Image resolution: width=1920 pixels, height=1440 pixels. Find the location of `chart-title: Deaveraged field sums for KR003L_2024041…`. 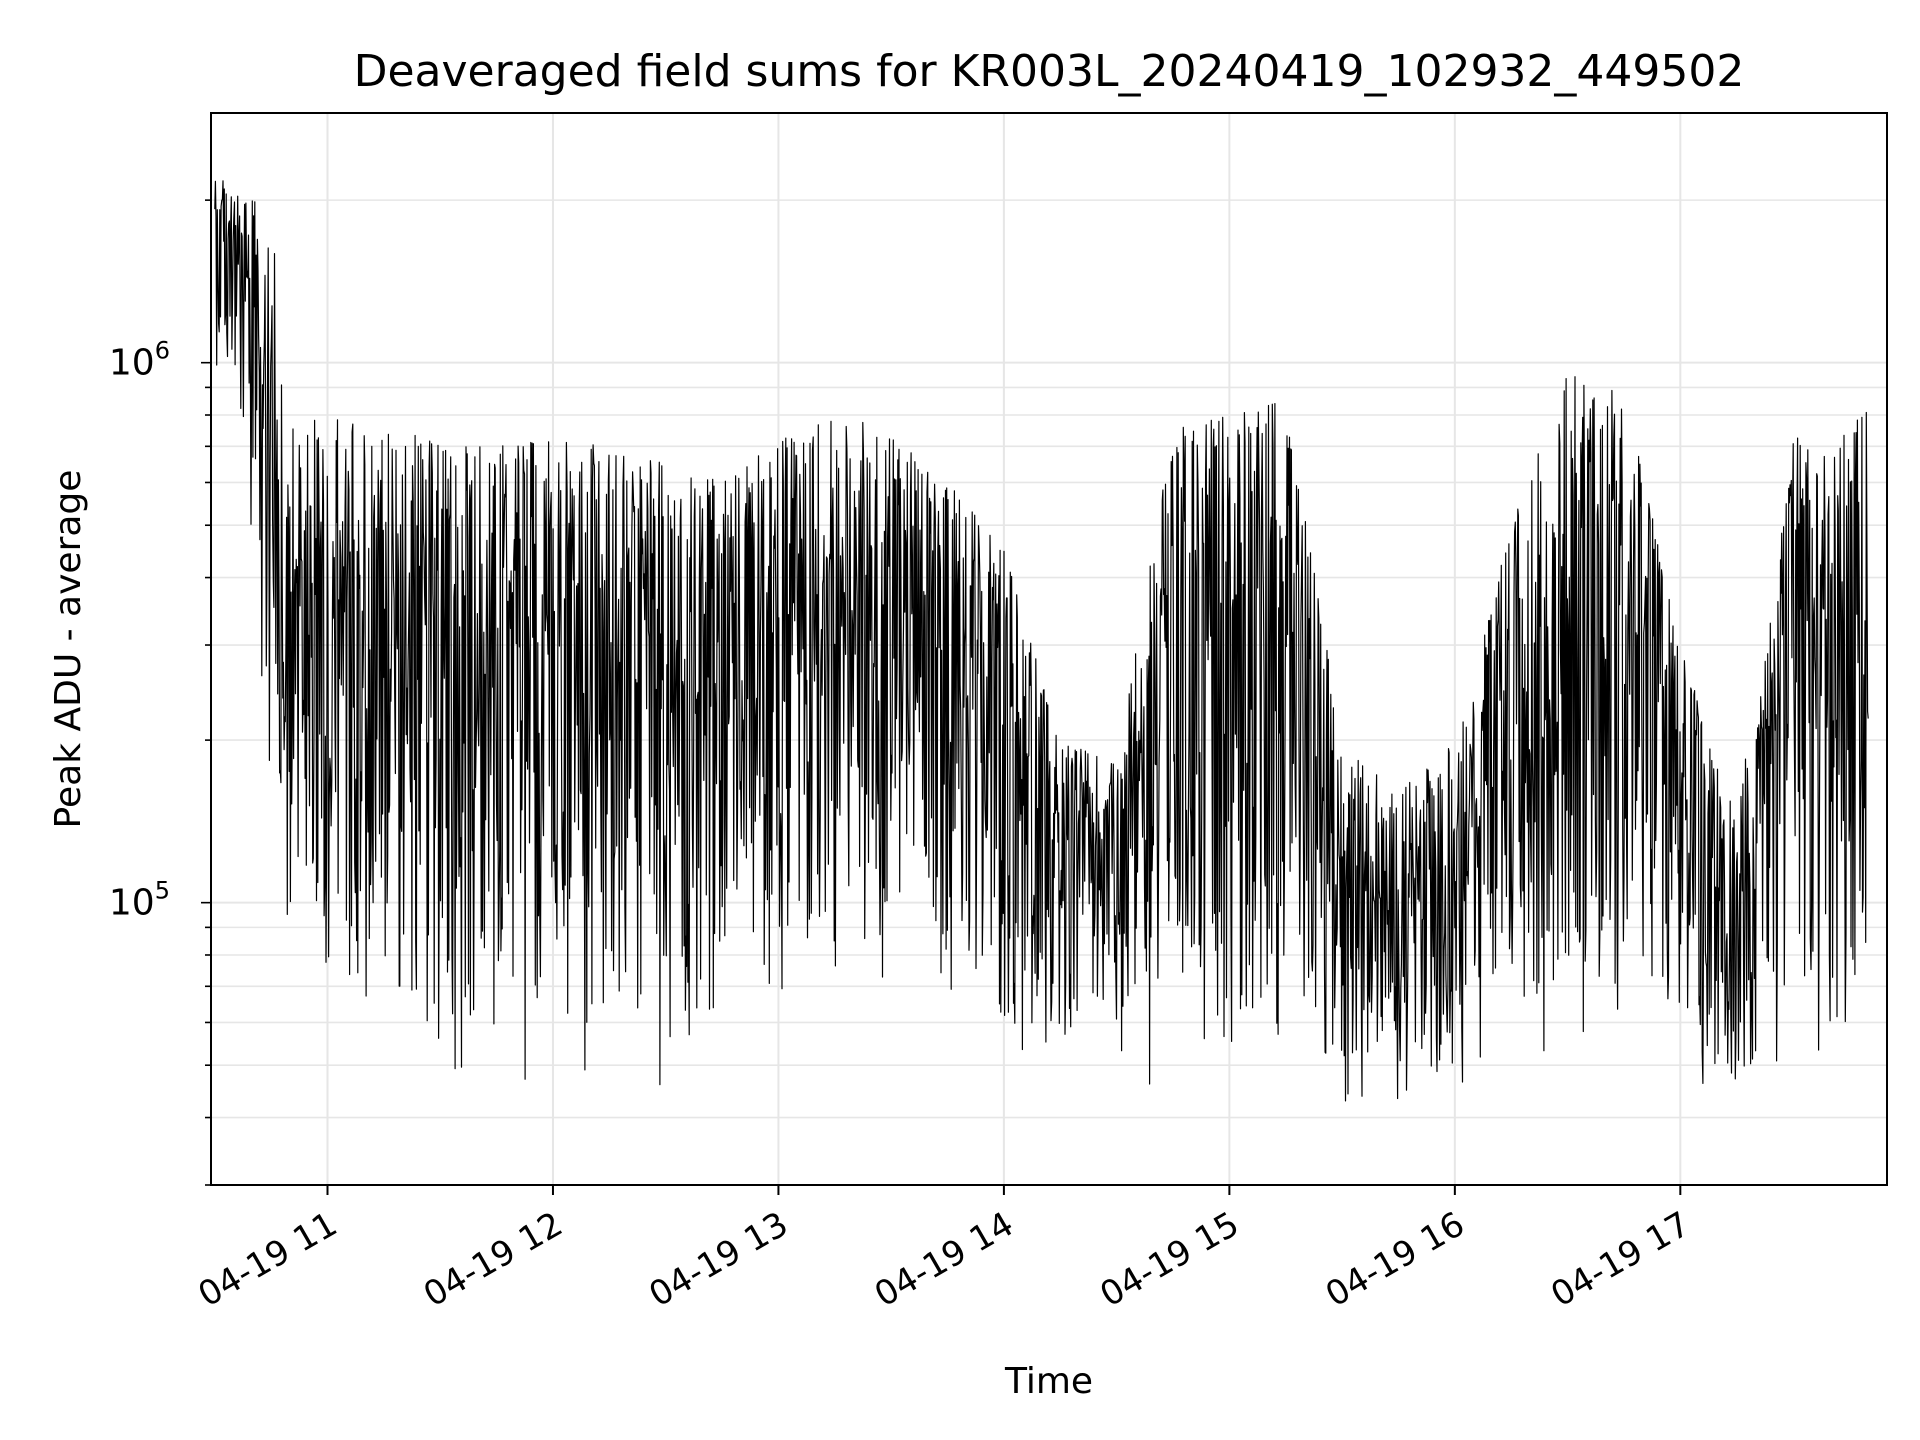

chart-title: Deaveraged field sums for KR003L_2024041… is located at coordinates (1049, 71).